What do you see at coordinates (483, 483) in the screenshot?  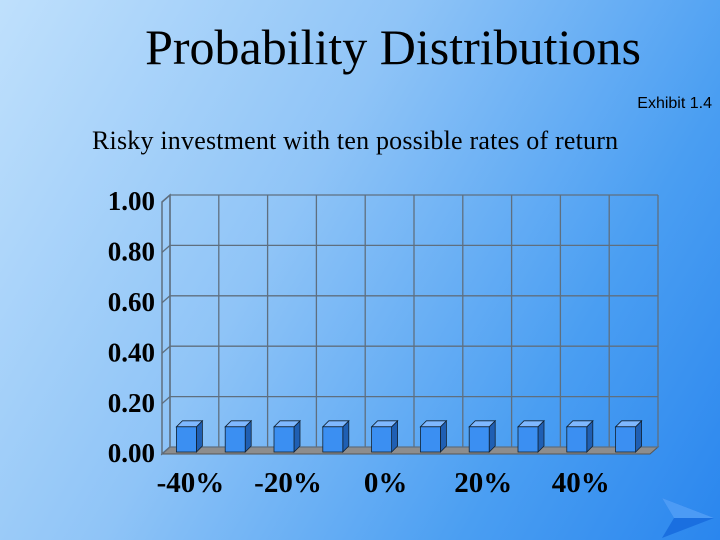 I see `x-tick-label: 20%` at bounding box center [483, 483].